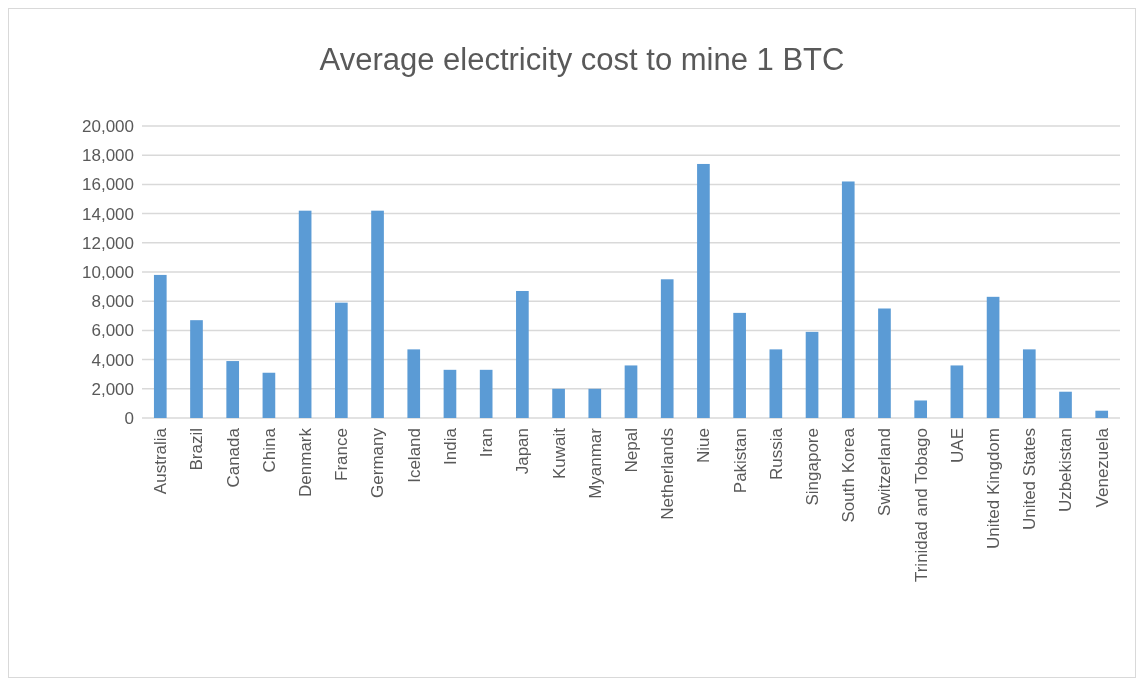 This screenshot has height=686, width=1144. I want to click on x-tick-label: Netherlands, so click(668, 474).